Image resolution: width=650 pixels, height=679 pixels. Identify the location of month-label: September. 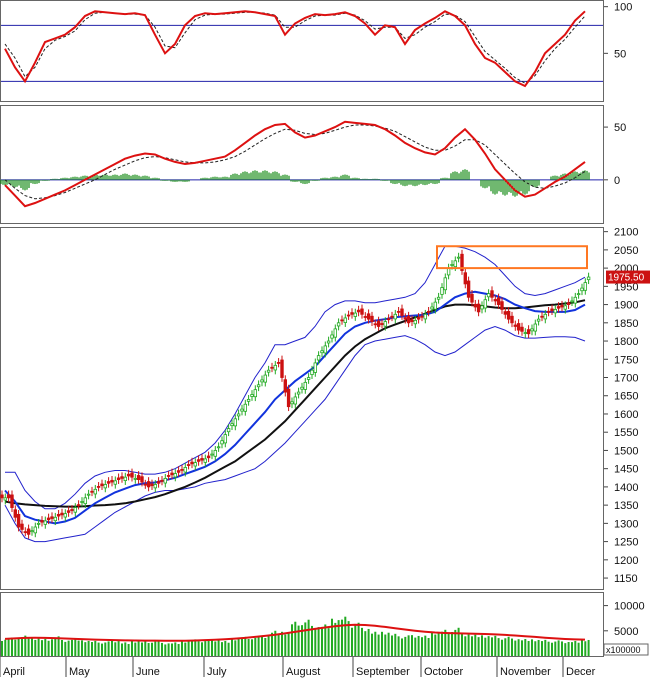
(383, 672).